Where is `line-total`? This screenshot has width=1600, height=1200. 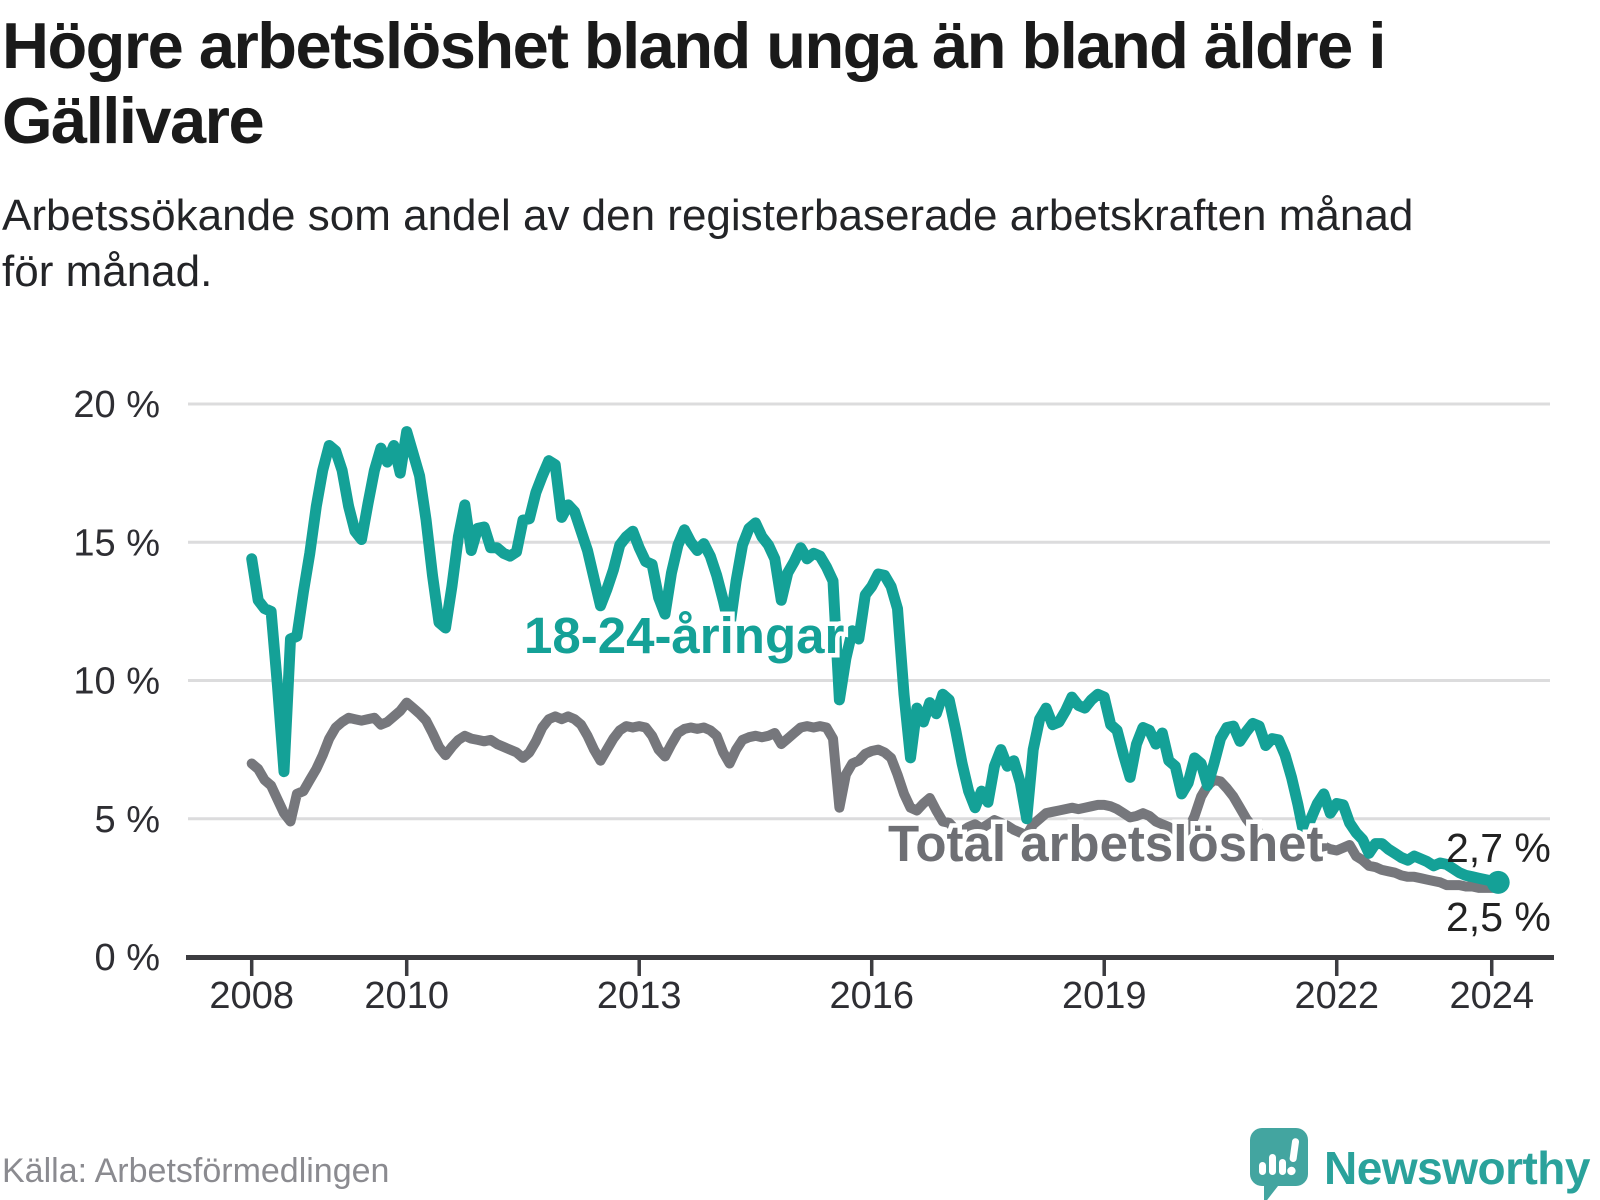 line-total is located at coordinates (875, 795).